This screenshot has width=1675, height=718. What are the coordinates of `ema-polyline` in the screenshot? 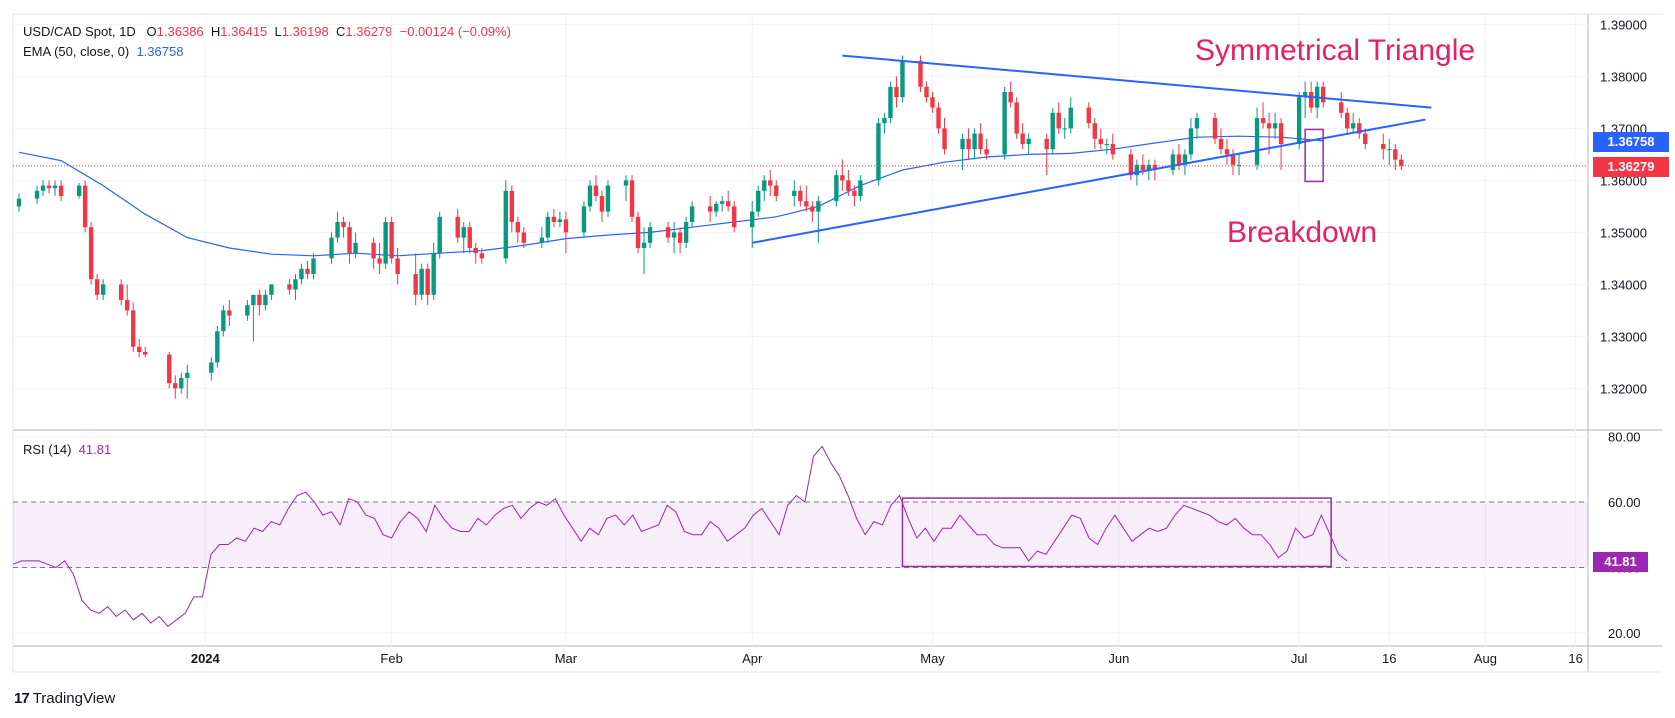 It's located at (671, 196).